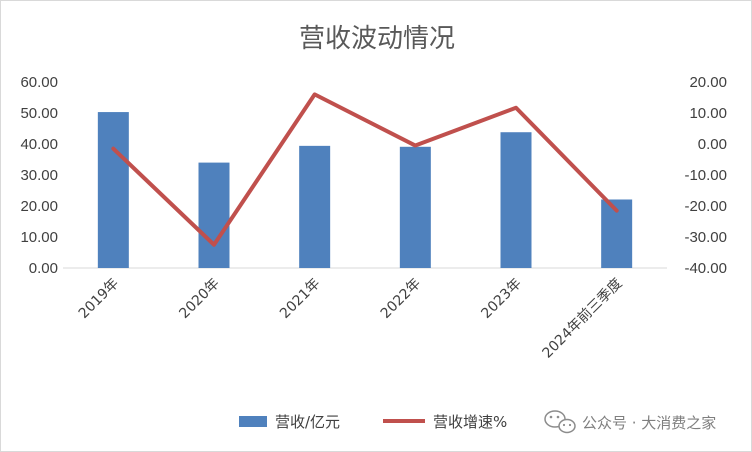 The width and height of the screenshot is (752, 452). Describe the element at coordinates (199, 299) in the screenshot. I see `x-category-label: 2020年` at that location.